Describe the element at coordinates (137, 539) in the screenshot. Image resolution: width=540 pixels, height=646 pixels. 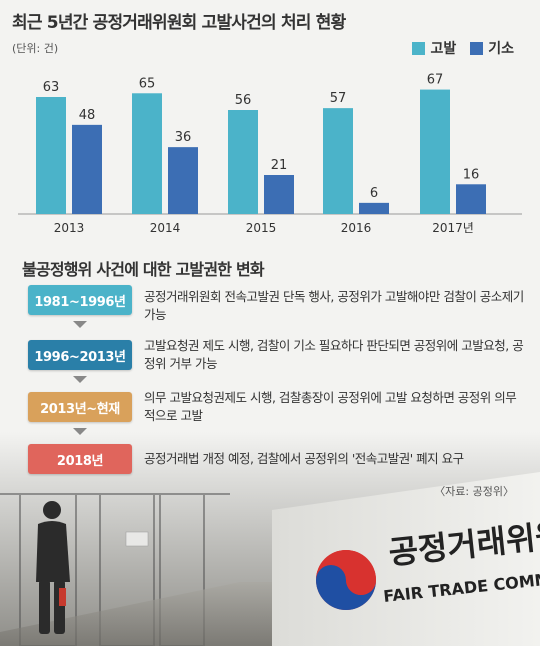
I see `door-sign` at that location.